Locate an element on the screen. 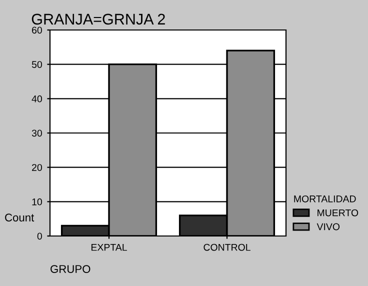 The height and width of the screenshot is (286, 368). legend-label: MUERTO is located at coordinates (338, 212).